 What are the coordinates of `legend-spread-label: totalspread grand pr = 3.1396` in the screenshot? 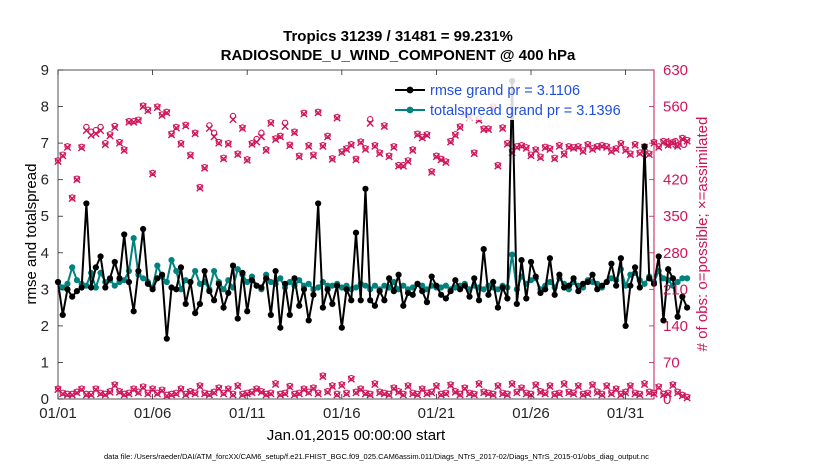 It's located at (525, 111).